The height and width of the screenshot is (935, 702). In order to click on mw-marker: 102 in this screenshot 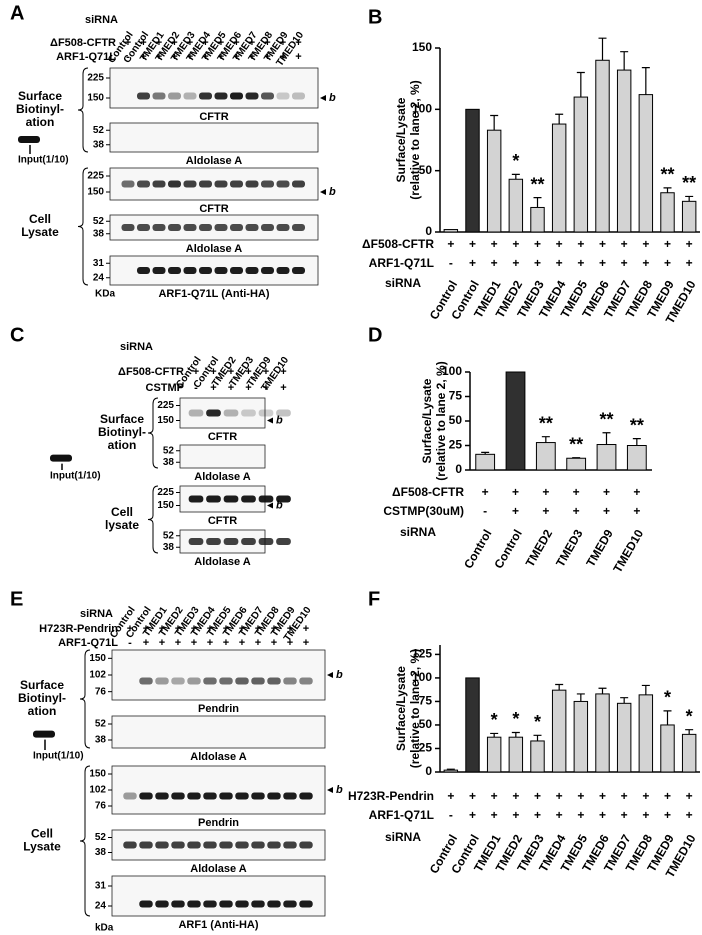, I will do `click(97, 675)`.